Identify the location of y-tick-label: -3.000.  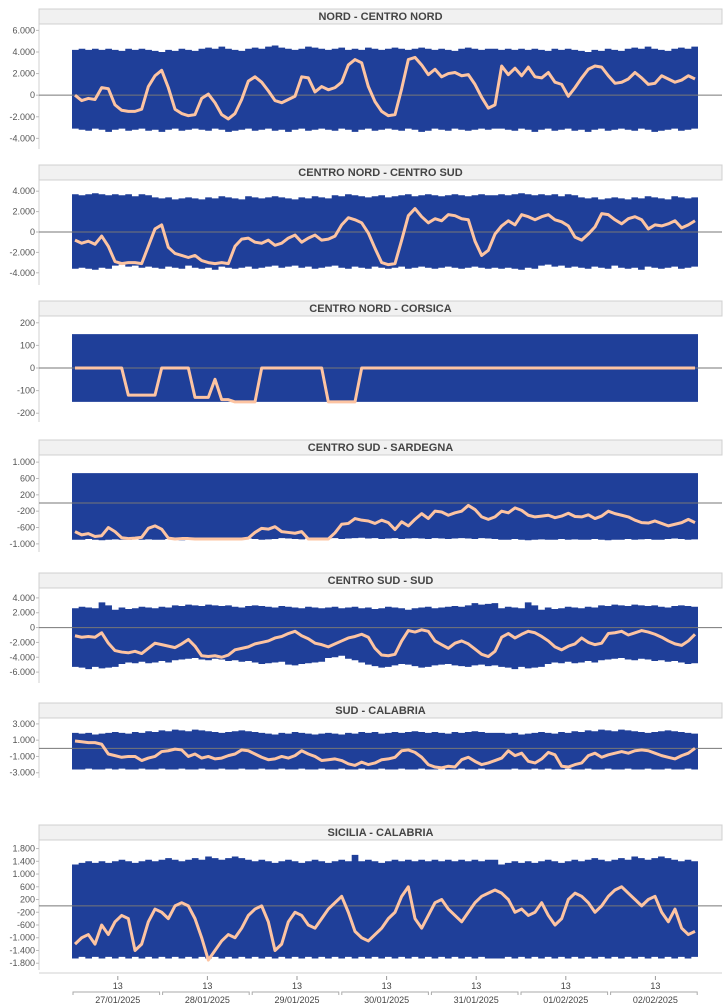
(22, 773).